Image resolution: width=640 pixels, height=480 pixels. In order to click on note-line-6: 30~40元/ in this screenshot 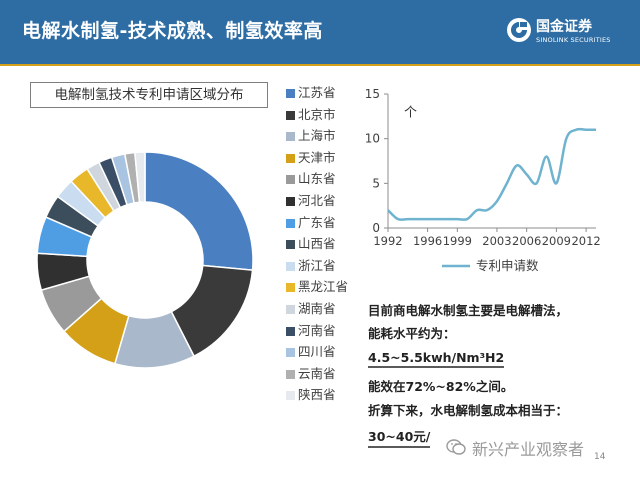, I will do `click(399, 437)`.